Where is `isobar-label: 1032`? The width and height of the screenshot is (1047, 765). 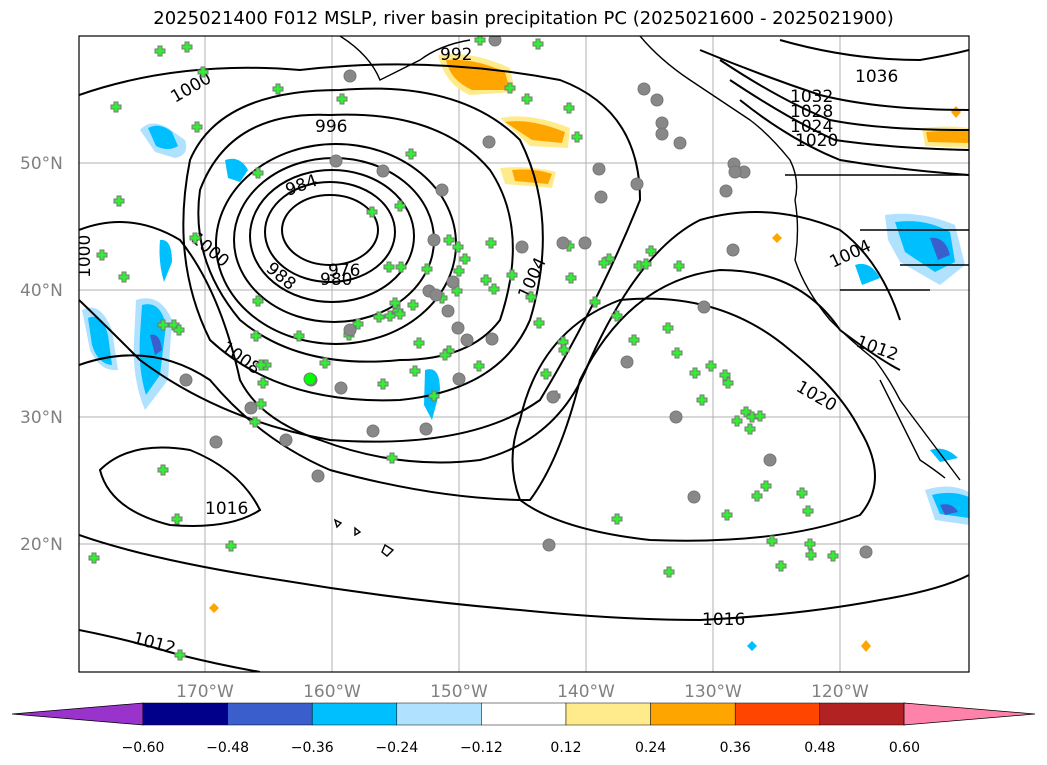
isobar-label: 1032 is located at coordinates (811, 97).